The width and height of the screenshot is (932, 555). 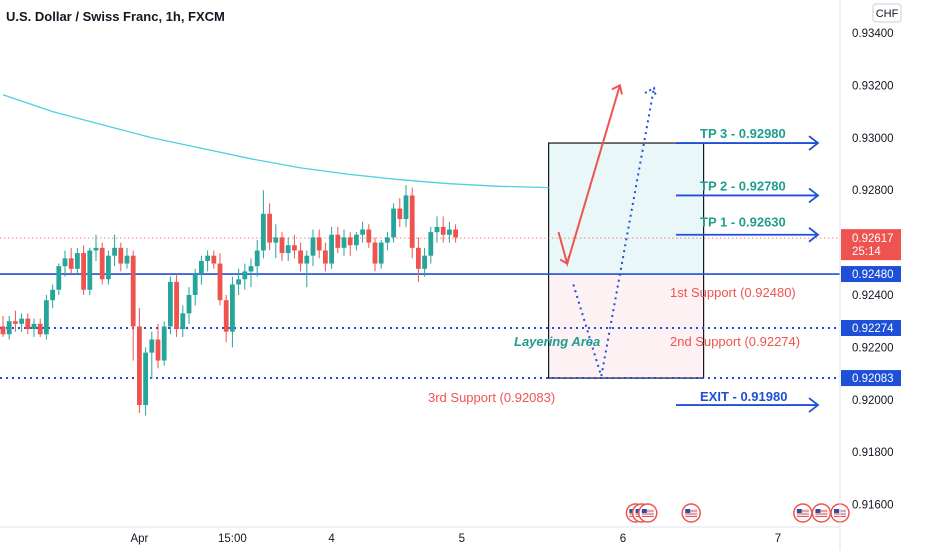 I want to click on x-tick-label: 5, so click(x=462, y=539).